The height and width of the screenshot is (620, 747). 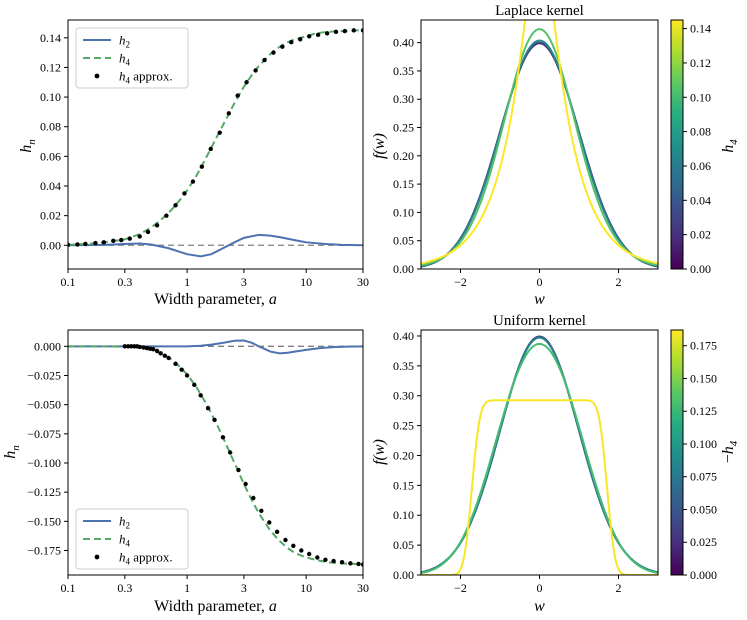 What do you see at coordinates (730, 146) in the screenshot?
I see `colorbar-label: h4` at bounding box center [730, 146].